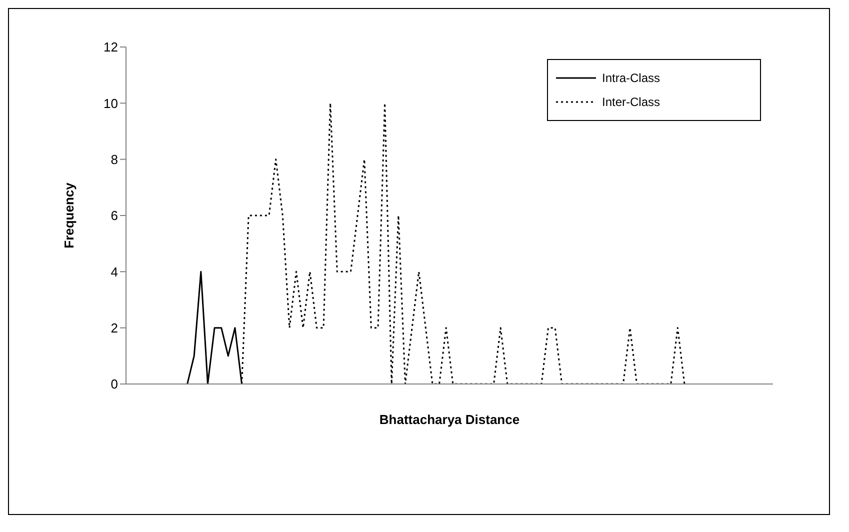 The image size is (849, 532). What do you see at coordinates (69, 215) in the screenshot?
I see `y-axis-title: Frequency` at bounding box center [69, 215].